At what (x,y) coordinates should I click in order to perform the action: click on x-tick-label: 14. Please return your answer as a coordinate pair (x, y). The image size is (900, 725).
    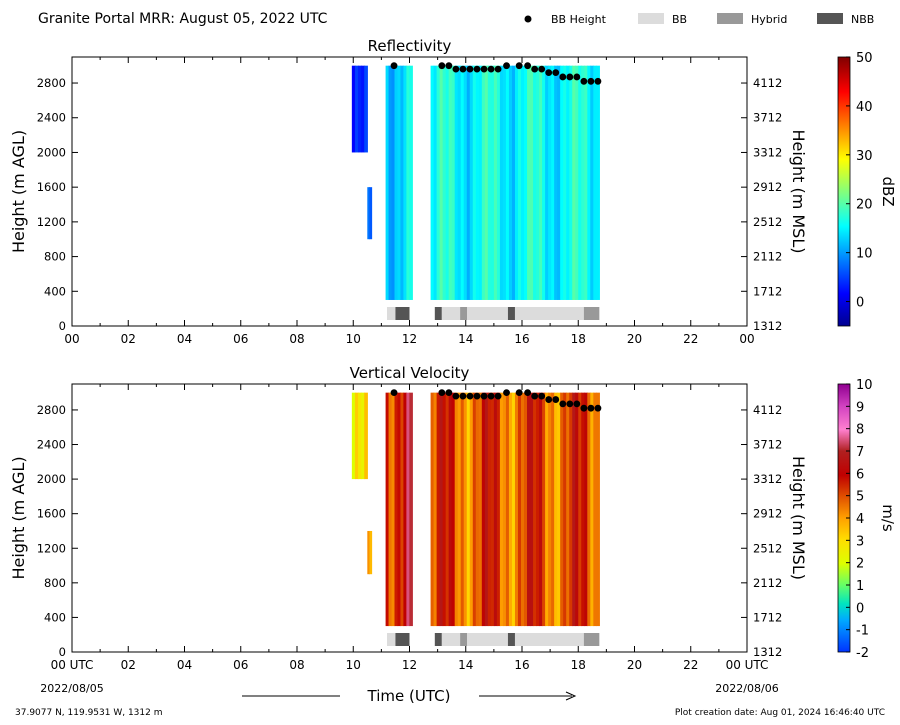
    Looking at the image, I should click on (465, 665).